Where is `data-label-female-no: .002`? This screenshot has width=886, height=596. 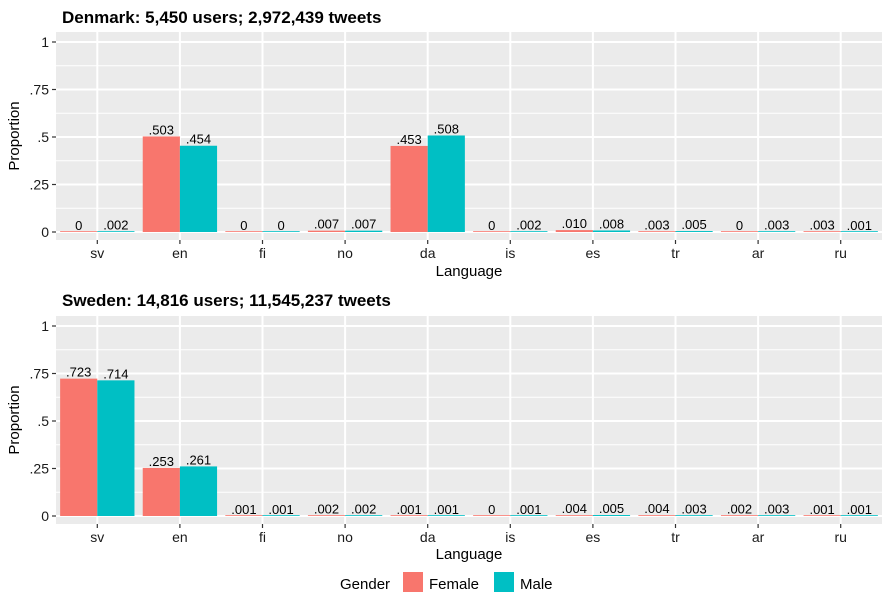 data-label-female-no: .002 is located at coordinates (326, 509).